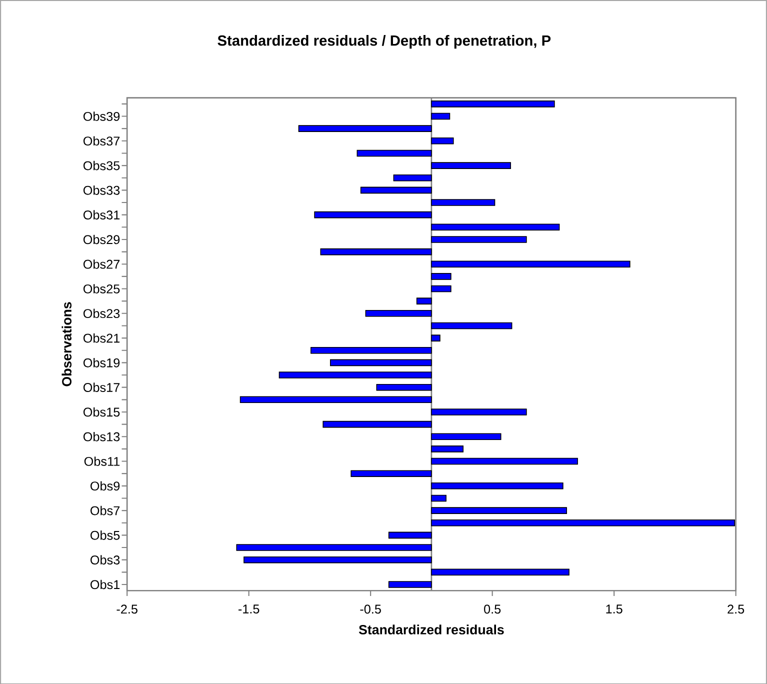  Describe the element at coordinates (736, 609) in the screenshot. I see `x-tick-label: 2.5` at that location.